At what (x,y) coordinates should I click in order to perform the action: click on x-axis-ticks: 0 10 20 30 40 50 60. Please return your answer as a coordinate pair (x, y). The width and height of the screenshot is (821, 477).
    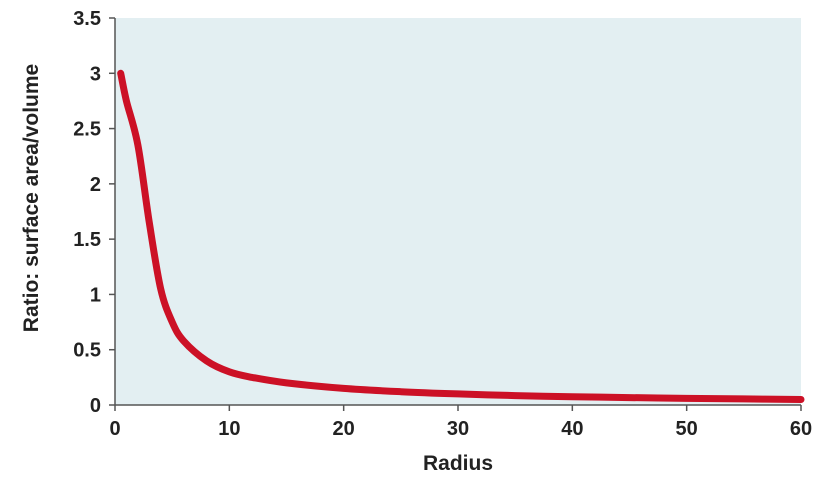
    Looking at the image, I should click on (460, 422).